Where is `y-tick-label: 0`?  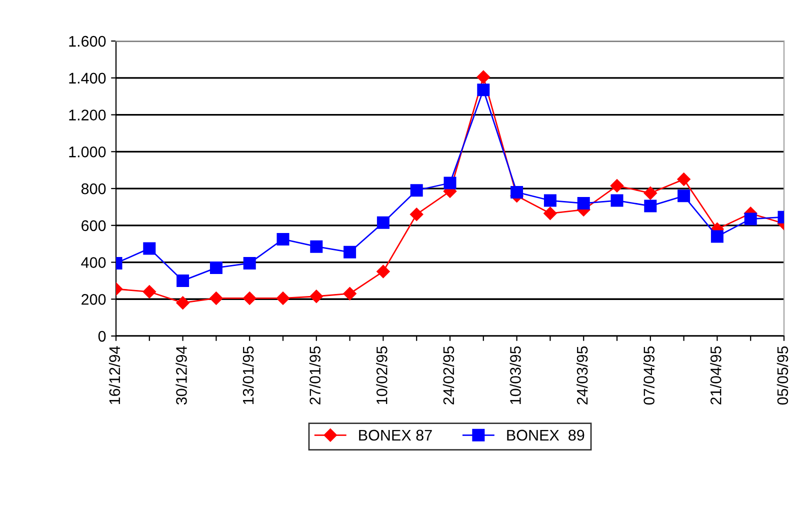 y-tick-label: 0 is located at coordinates (102, 336).